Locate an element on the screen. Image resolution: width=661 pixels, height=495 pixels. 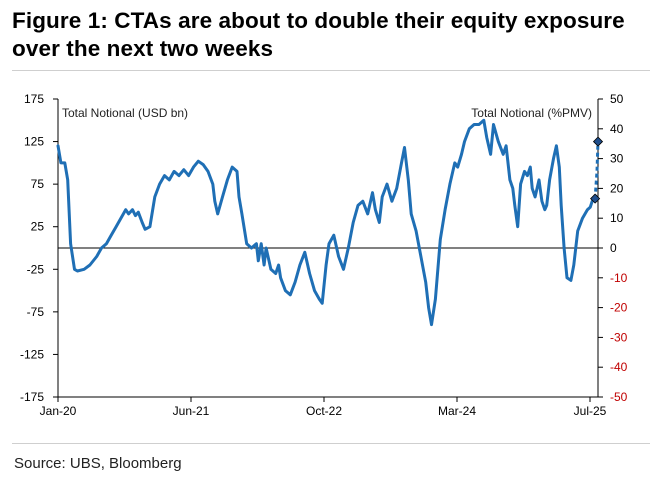
left-tick-label: 75 is located at coordinates (38, 184).